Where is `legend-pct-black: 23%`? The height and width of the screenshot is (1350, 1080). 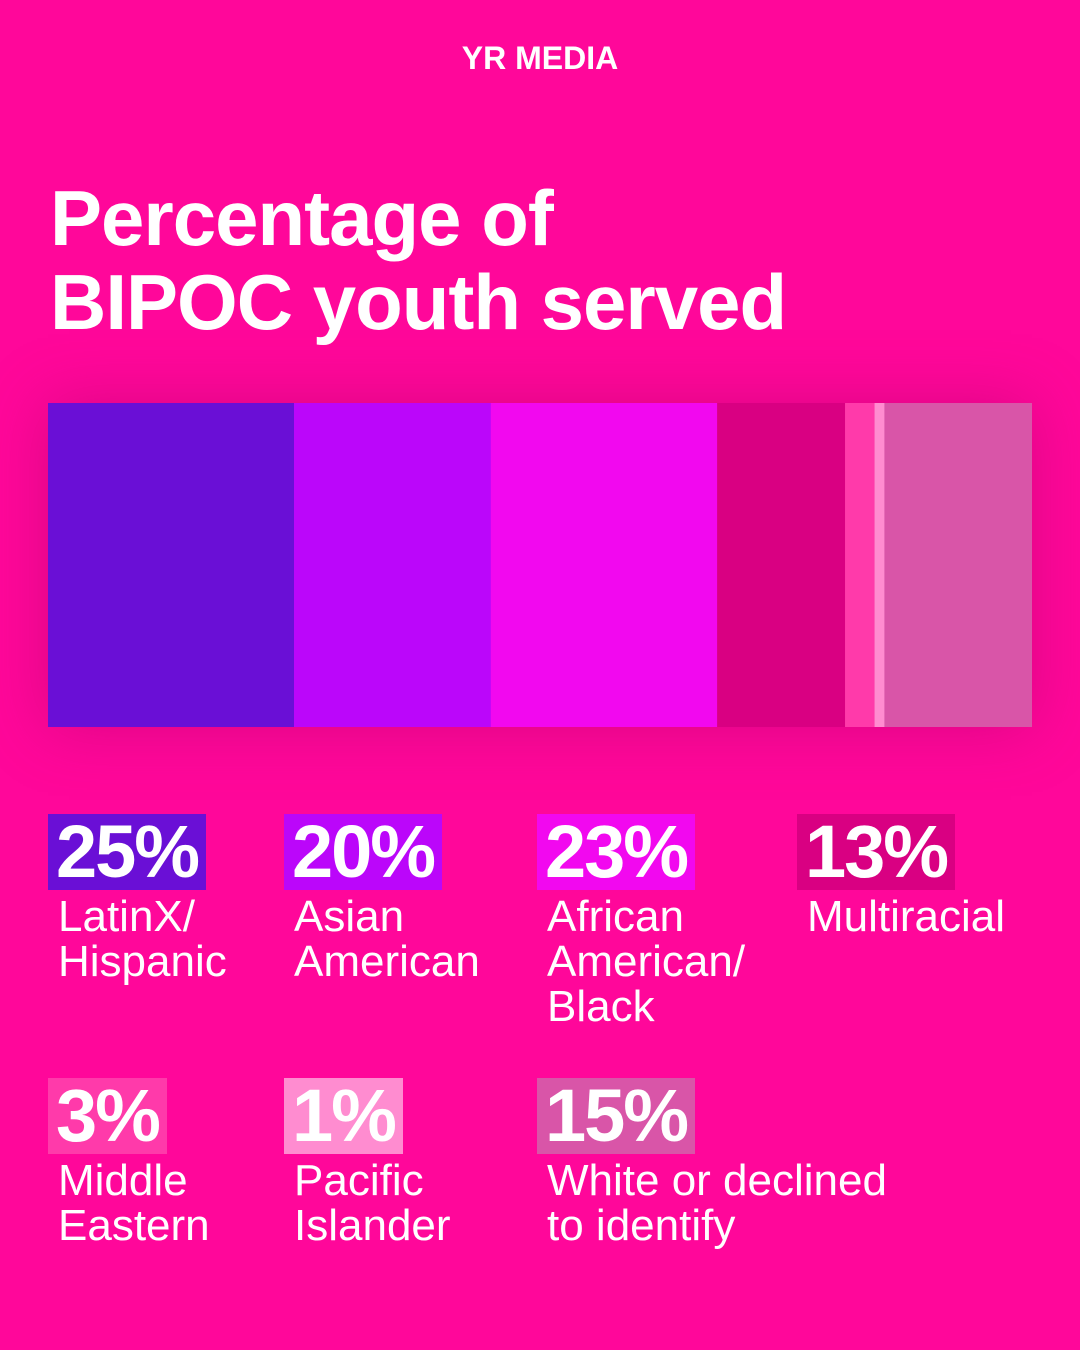 legend-pct-black: 23% is located at coordinates (616, 852).